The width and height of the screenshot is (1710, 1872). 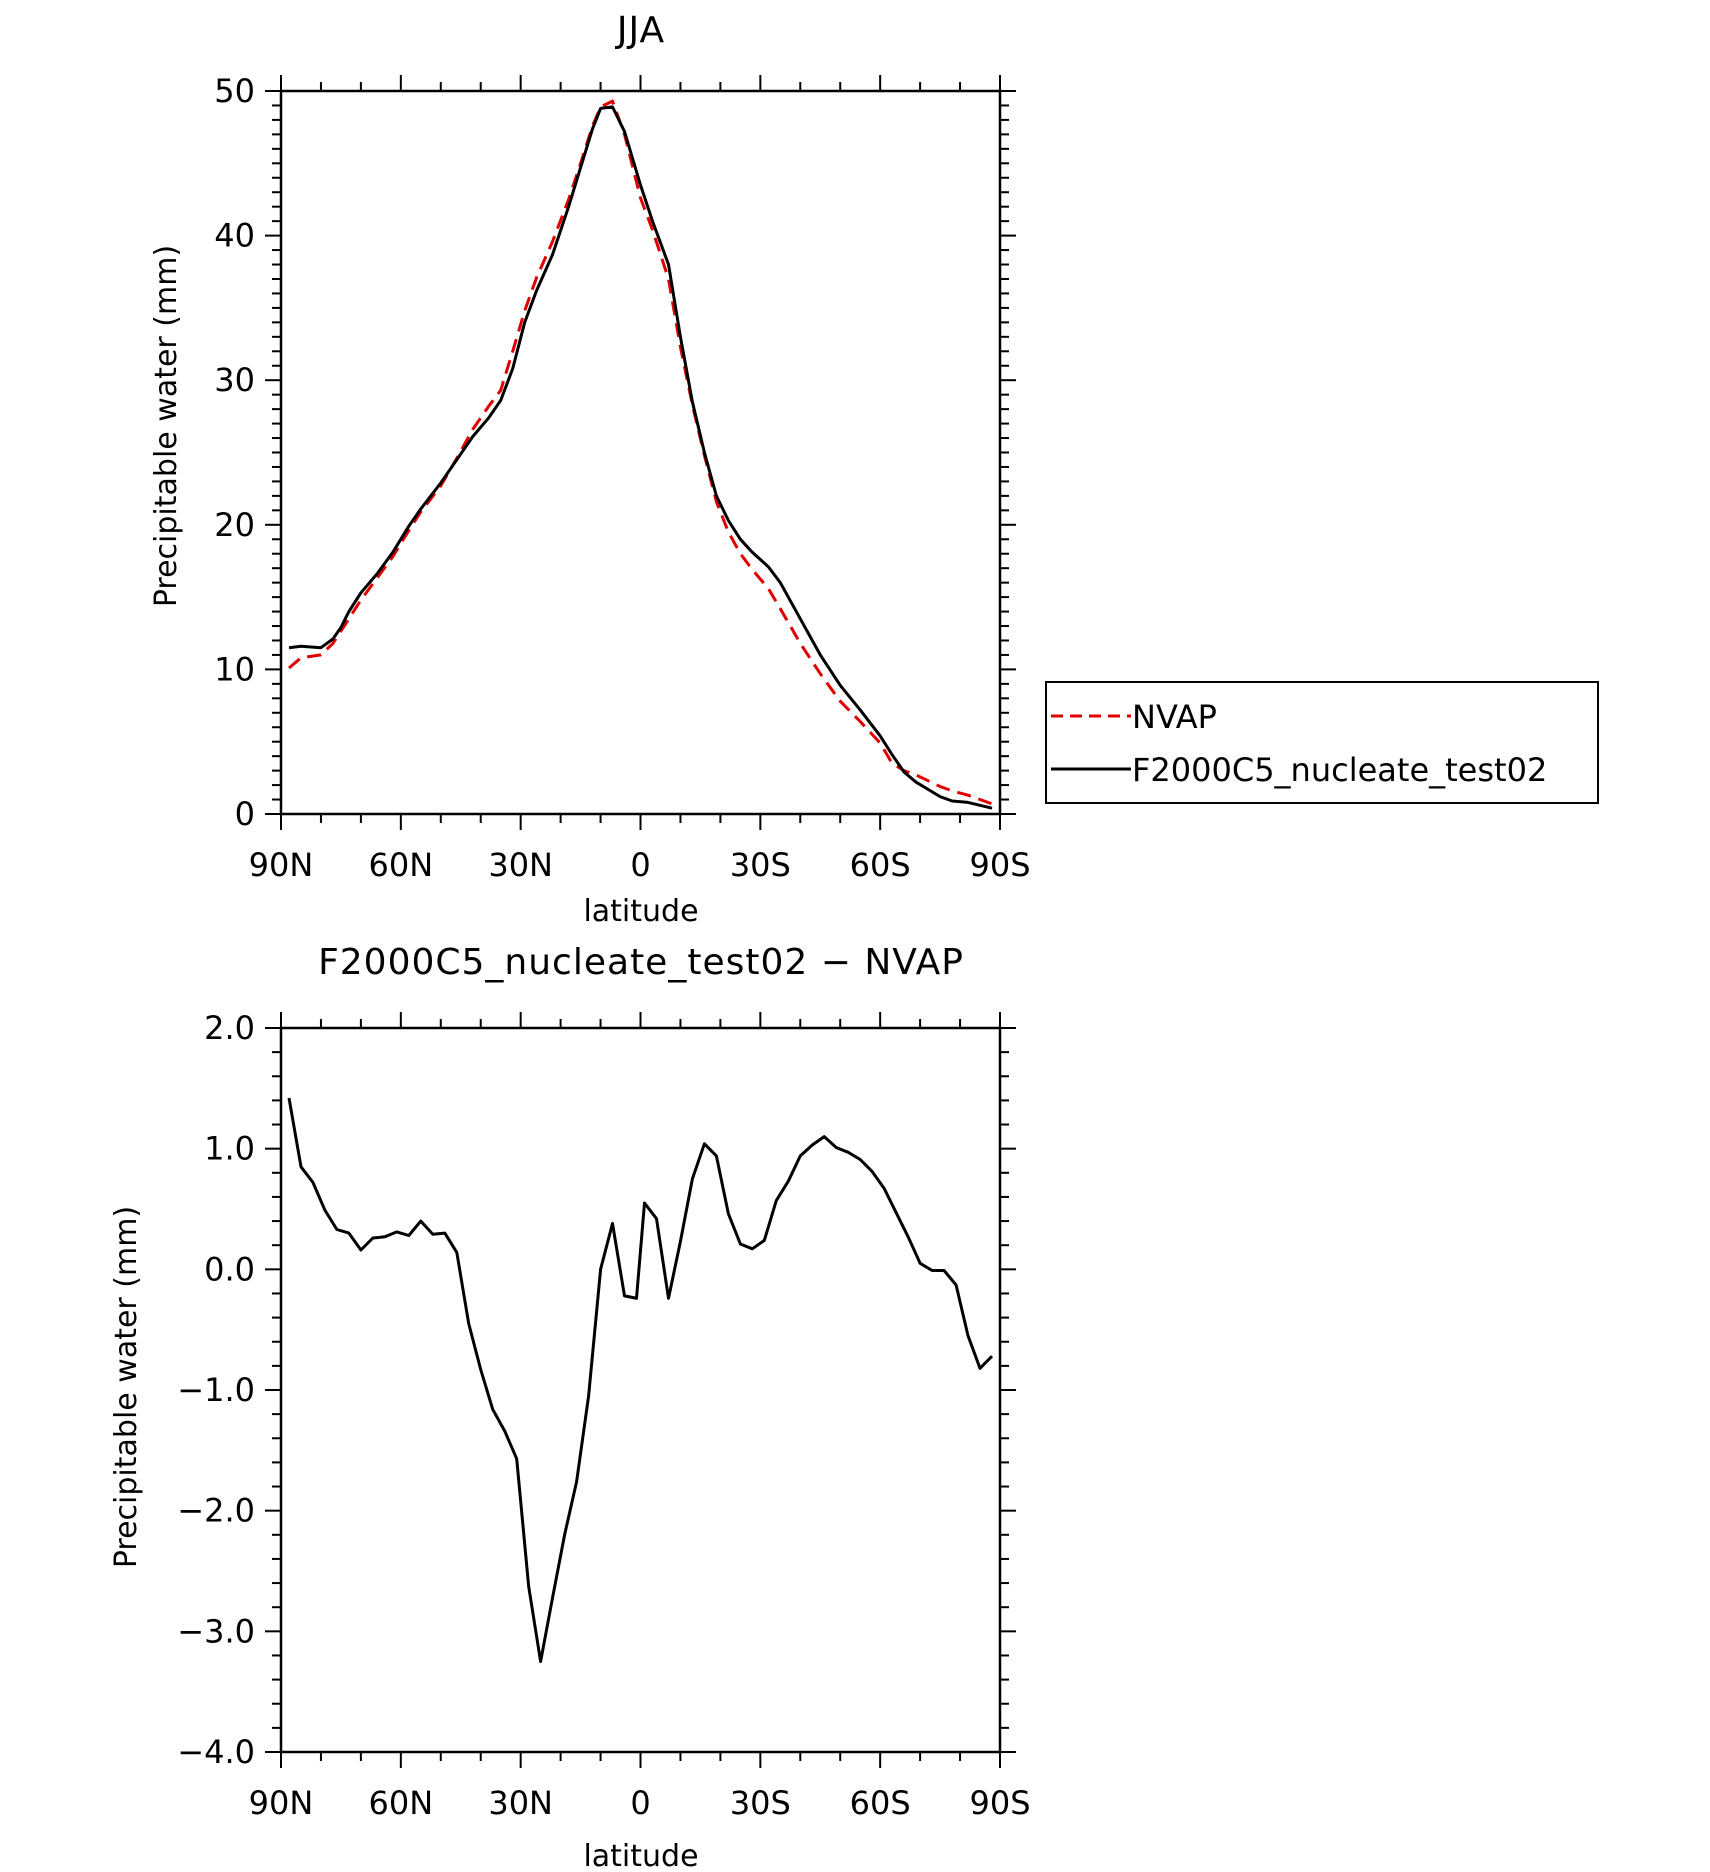 What do you see at coordinates (216, 1390) in the screenshot?
I see `y-tick-label: −1.0` at bounding box center [216, 1390].